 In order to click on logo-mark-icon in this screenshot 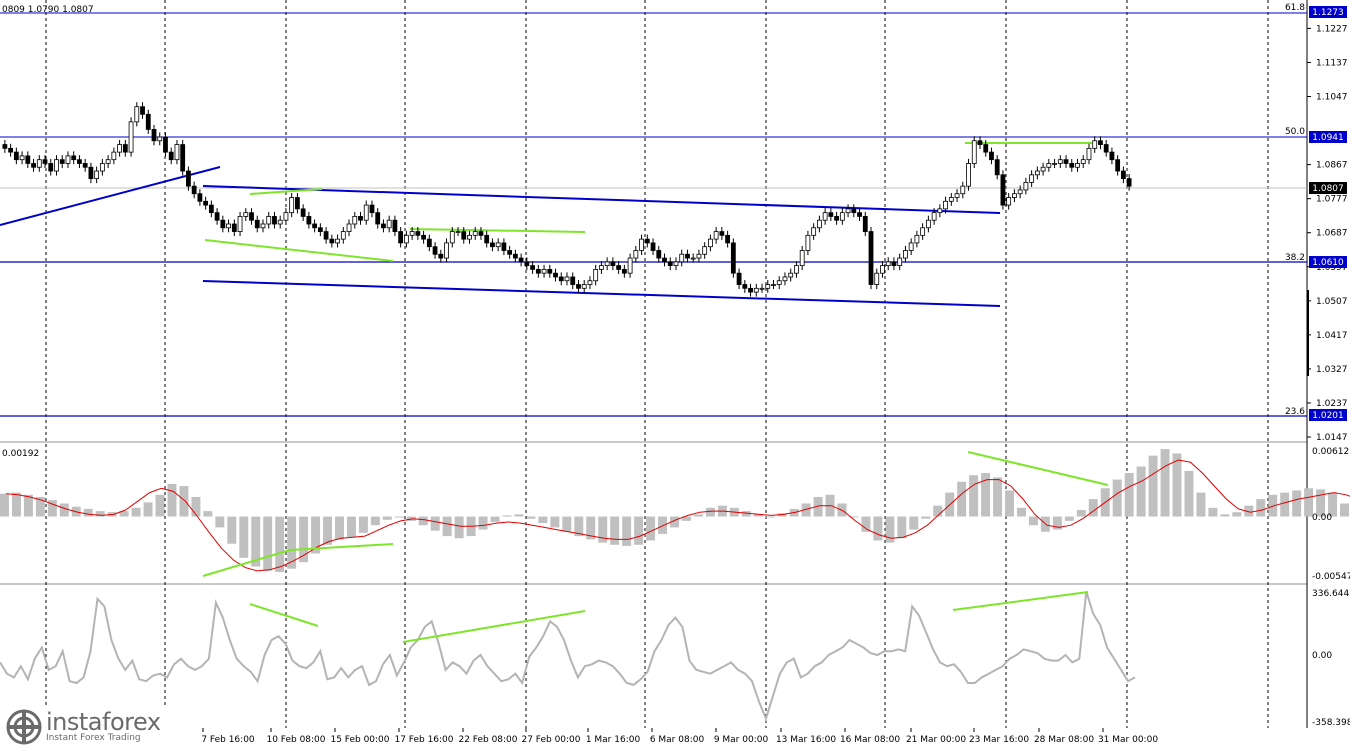, I will do `click(24, 727)`.